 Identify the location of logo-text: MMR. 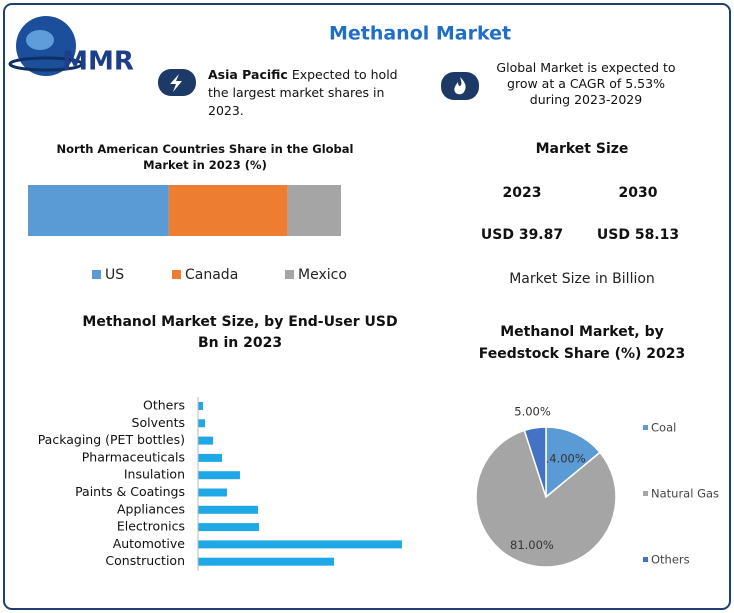
(98, 62).